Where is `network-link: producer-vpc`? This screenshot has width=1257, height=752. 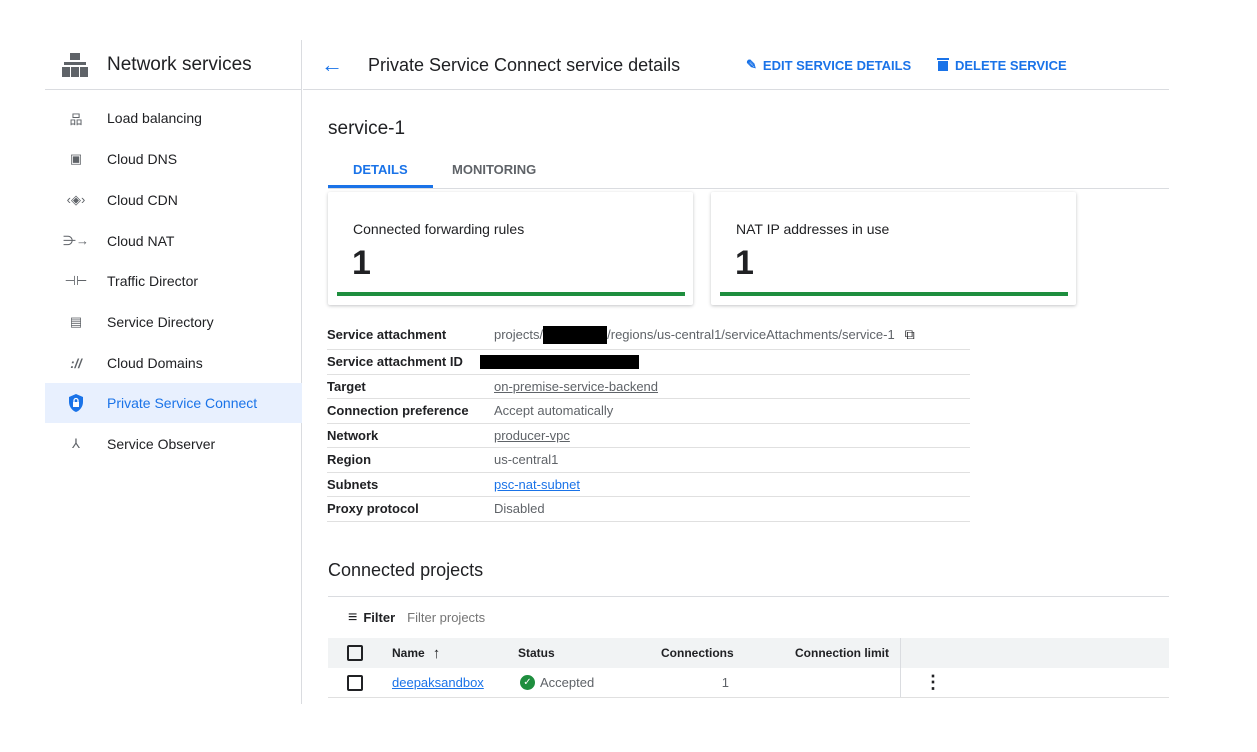 network-link: producer-vpc is located at coordinates (532, 435).